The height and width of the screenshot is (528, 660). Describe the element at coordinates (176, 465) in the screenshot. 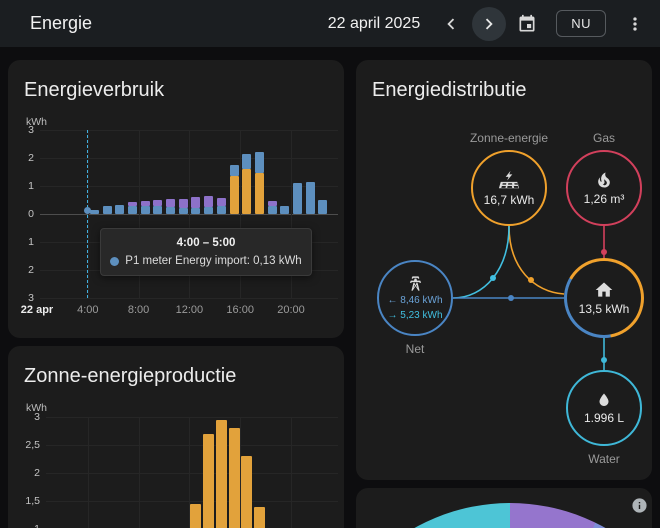

I see `solar-production-chart: kWh 32,521,510,50` at that location.